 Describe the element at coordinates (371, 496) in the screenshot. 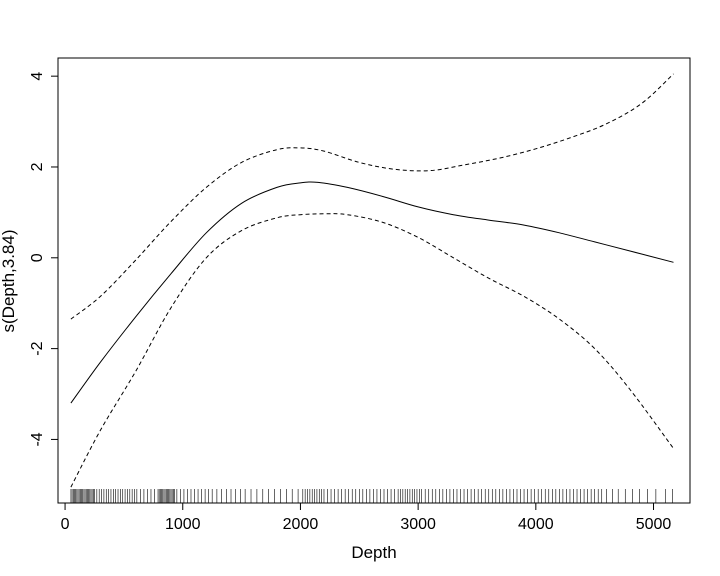

I see `rug-layer` at that location.